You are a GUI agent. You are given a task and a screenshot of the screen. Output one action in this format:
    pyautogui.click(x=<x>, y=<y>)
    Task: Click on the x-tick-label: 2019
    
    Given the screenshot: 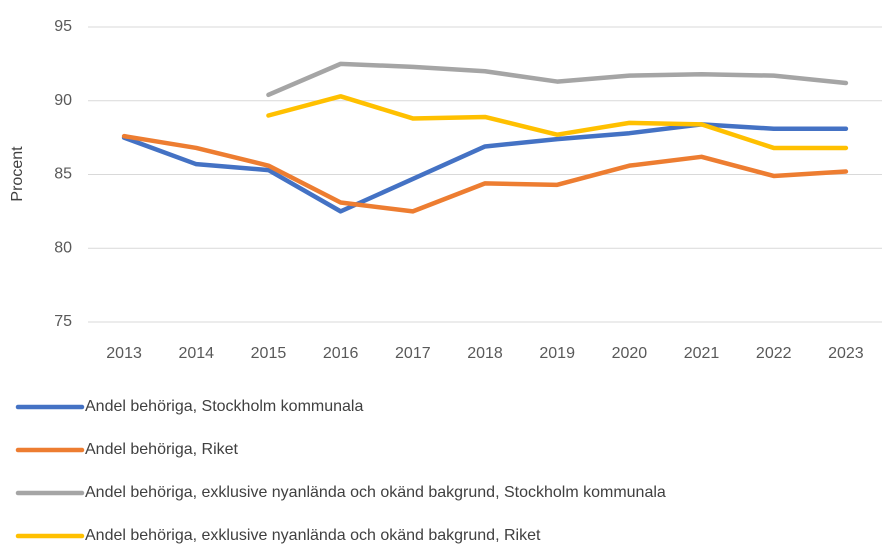 What is the action you would take?
    pyautogui.click(x=557, y=353)
    